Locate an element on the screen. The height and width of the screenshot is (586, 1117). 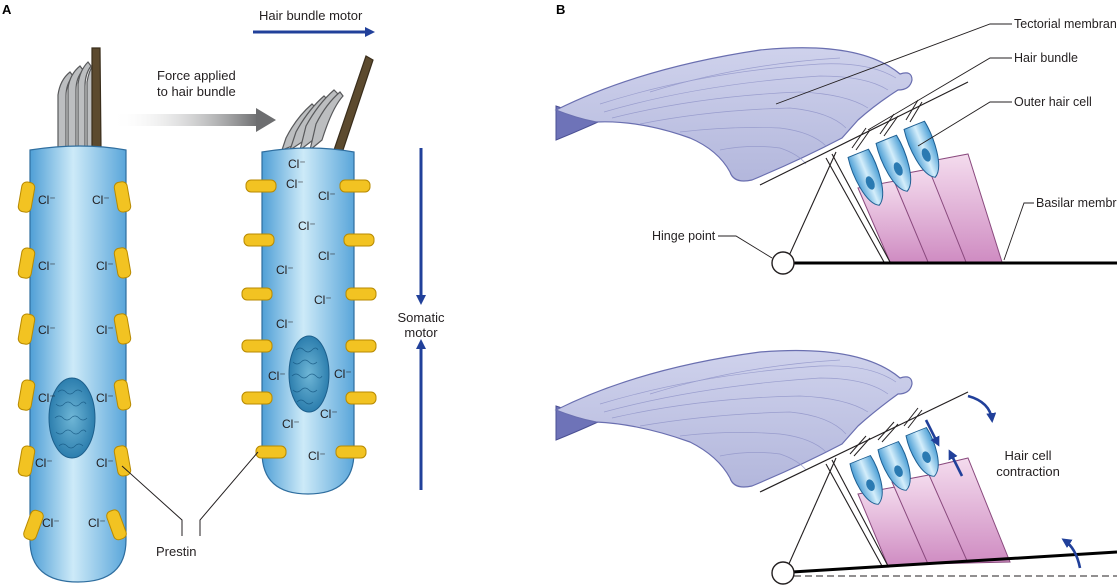
tectorial-membrane-top is located at coordinates (733, 114).